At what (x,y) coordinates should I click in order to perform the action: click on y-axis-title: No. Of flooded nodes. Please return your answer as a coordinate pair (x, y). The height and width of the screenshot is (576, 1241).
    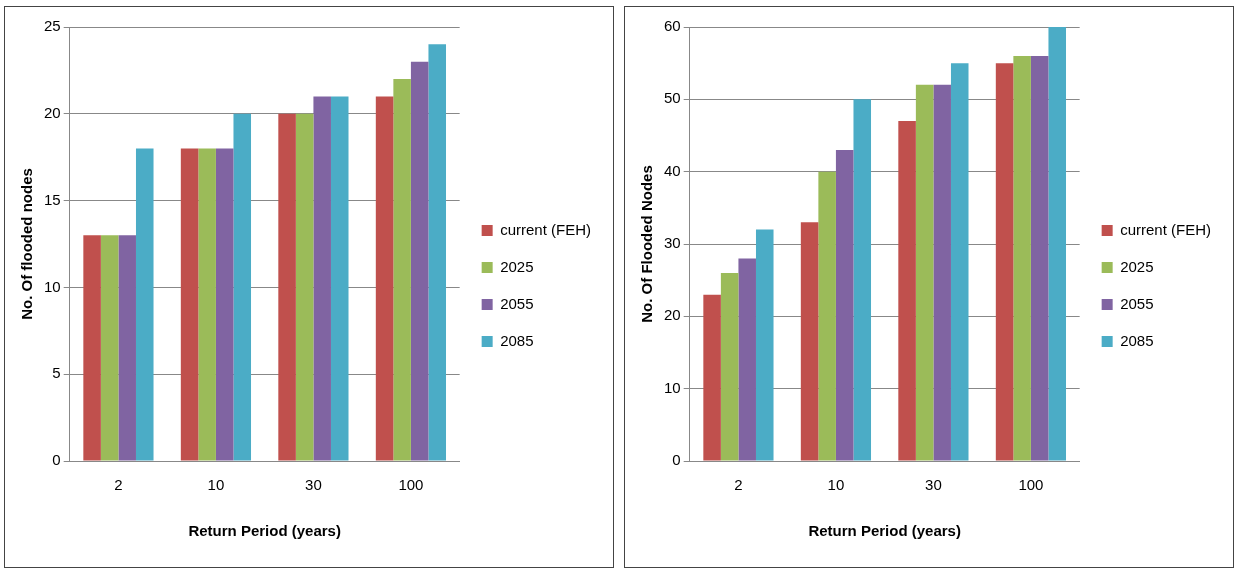
    Looking at the image, I should click on (27, 244).